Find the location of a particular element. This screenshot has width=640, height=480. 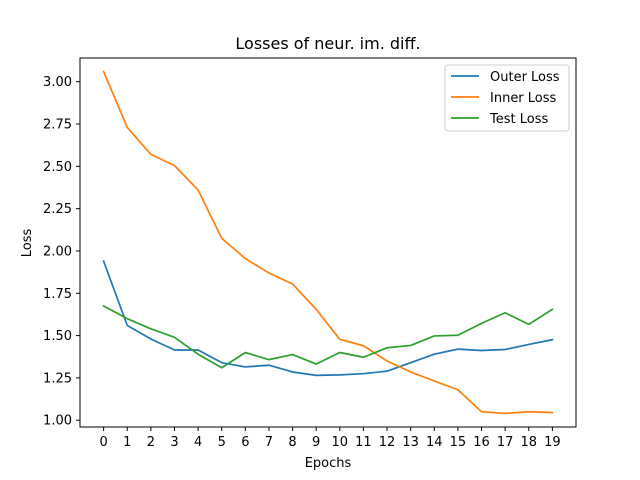

x-tick-label: 9 is located at coordinates (316, 442).